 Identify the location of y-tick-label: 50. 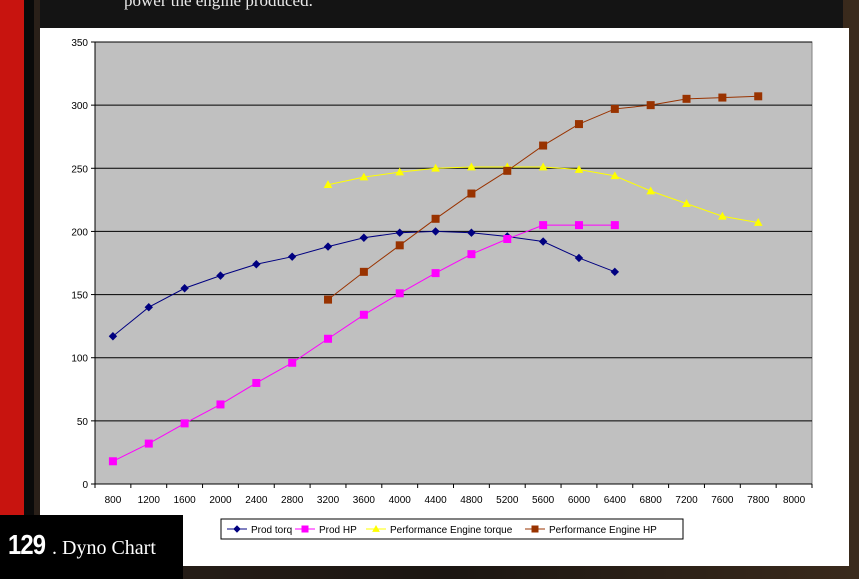
(83, 422).